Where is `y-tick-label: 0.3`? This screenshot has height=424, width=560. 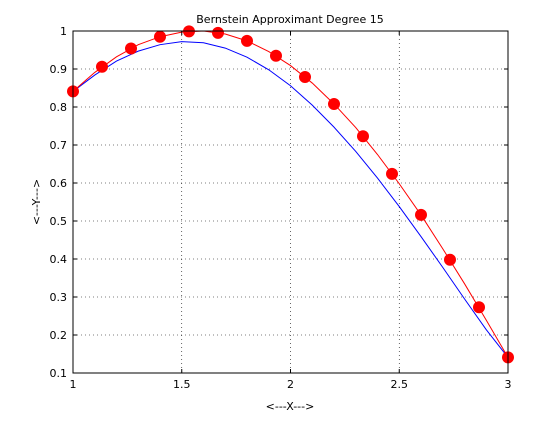
y-tick-label: 0.3 is located at coordinates (59, 297).